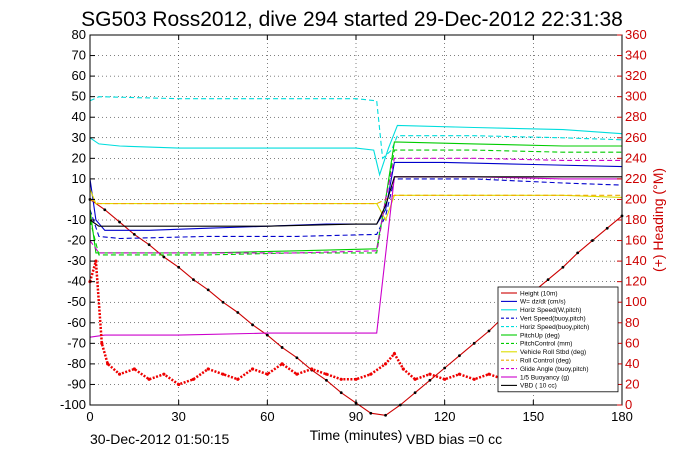 The width and height of the screenshot is (681, 454). I want to click on x-tick-label: 90, so click(356, 416).